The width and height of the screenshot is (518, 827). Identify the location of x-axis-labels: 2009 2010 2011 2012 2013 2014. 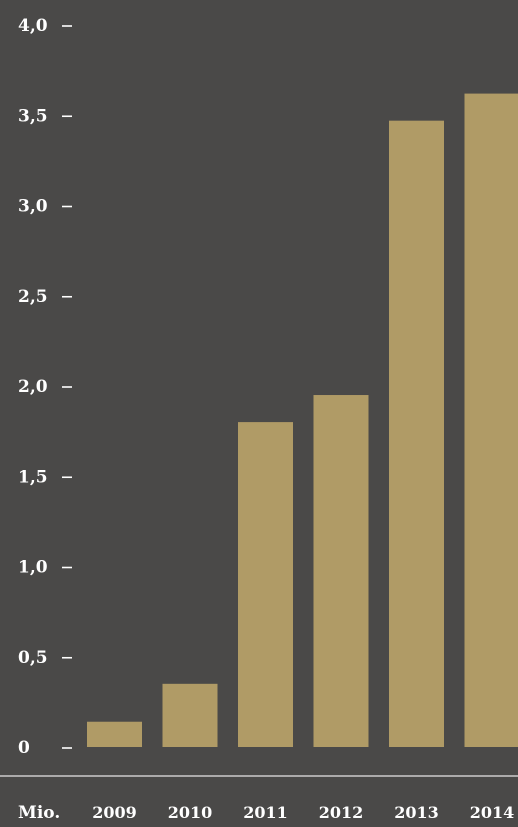
(303, 812).